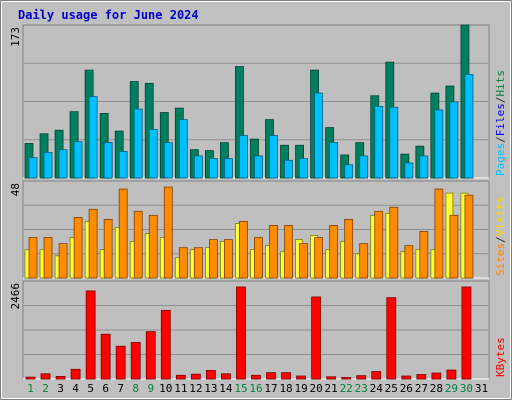 The height and width of the screenshot is (400, 512). What do you see at coordinates (377, 388) in the screenshot?
I see `x-tick-label: 24` at bounding box center [377, 388].